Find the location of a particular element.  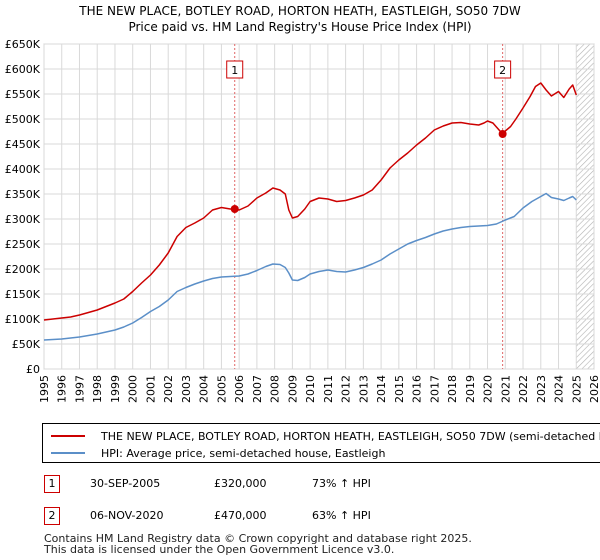

x-tick-label: 2009 is located at coordinates (292, 389).